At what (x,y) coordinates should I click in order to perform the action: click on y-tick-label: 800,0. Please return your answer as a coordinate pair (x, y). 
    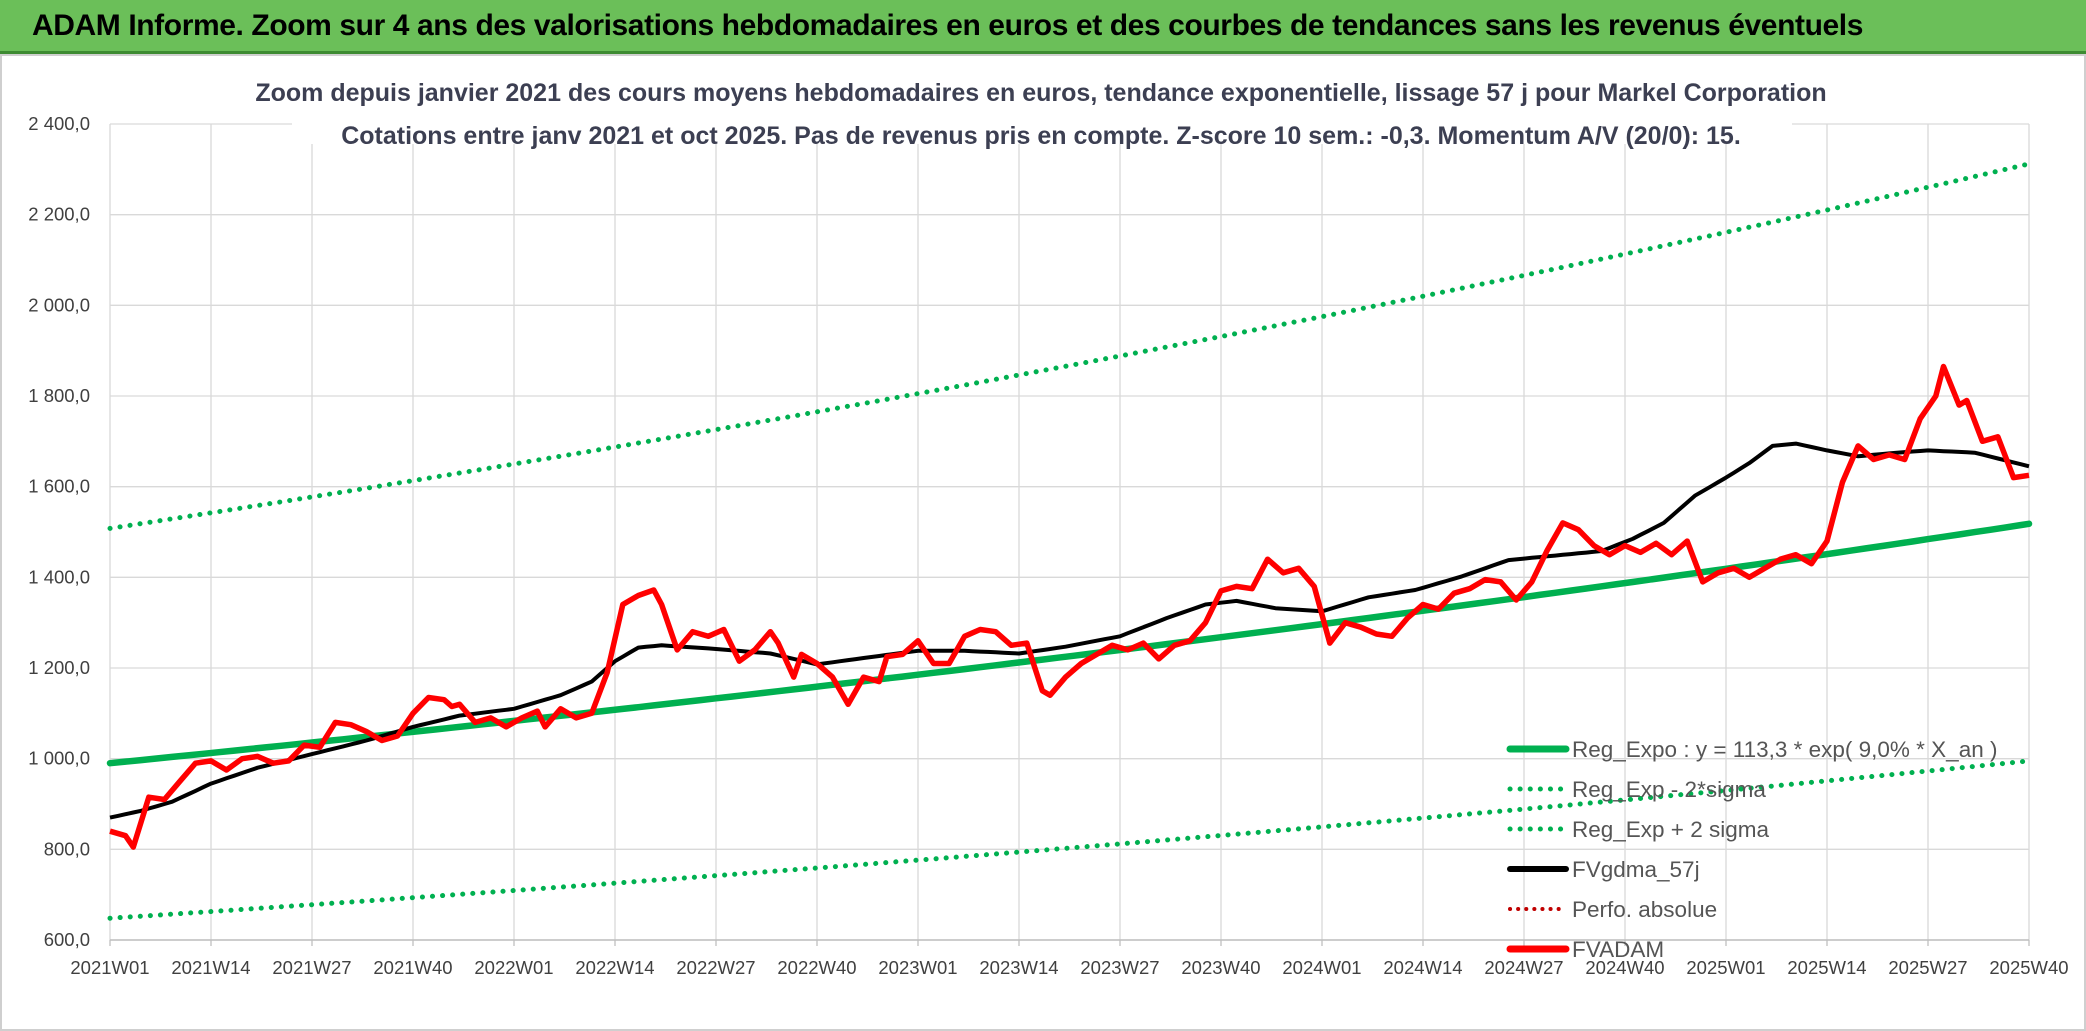
    Looking at the image, I should click on (67, 848).